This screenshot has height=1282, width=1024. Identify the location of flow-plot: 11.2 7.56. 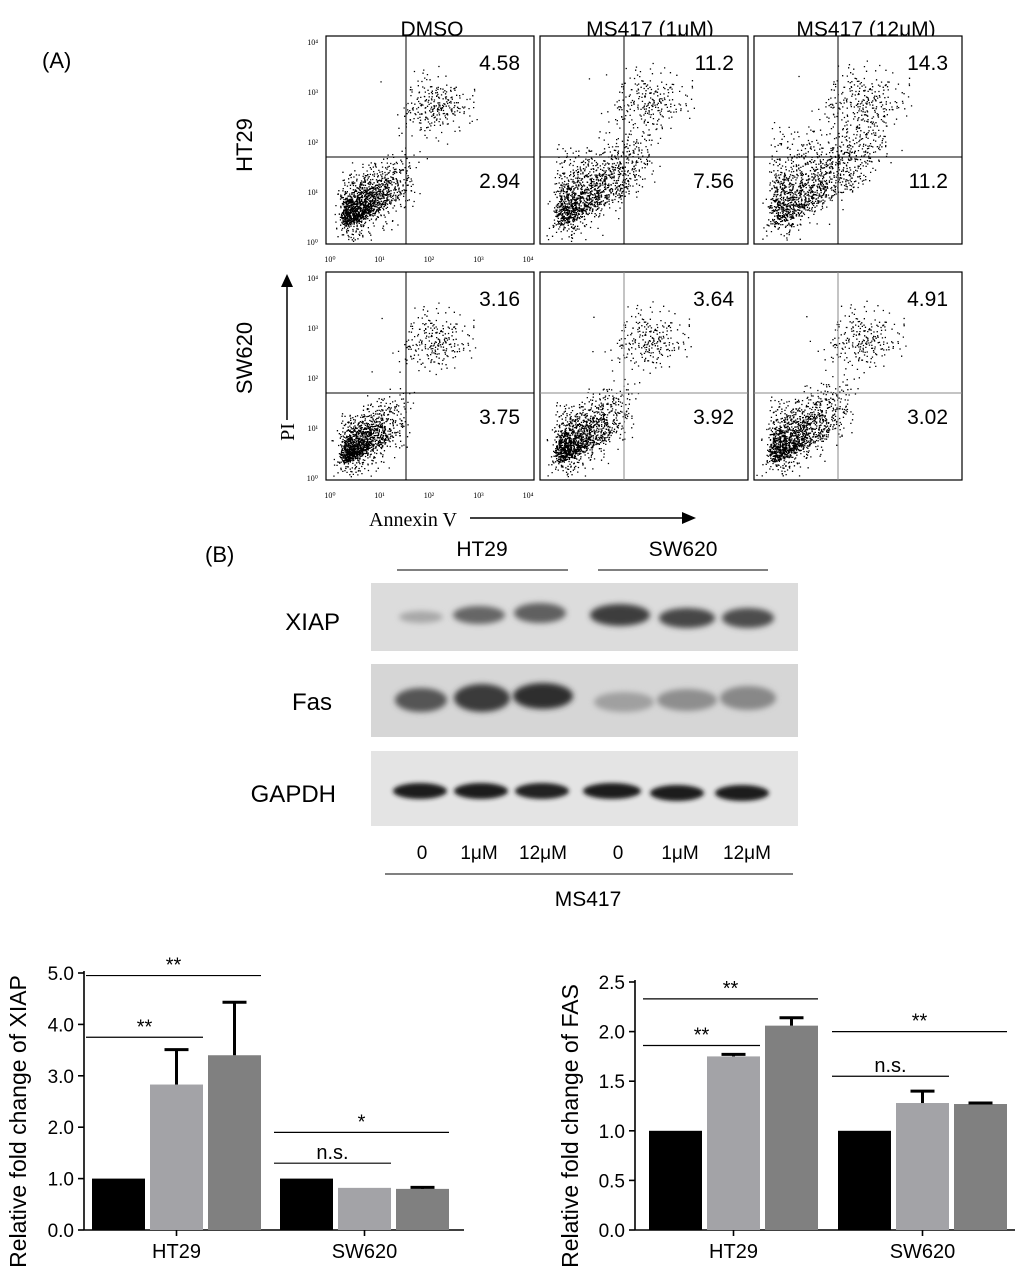
(644, 140).